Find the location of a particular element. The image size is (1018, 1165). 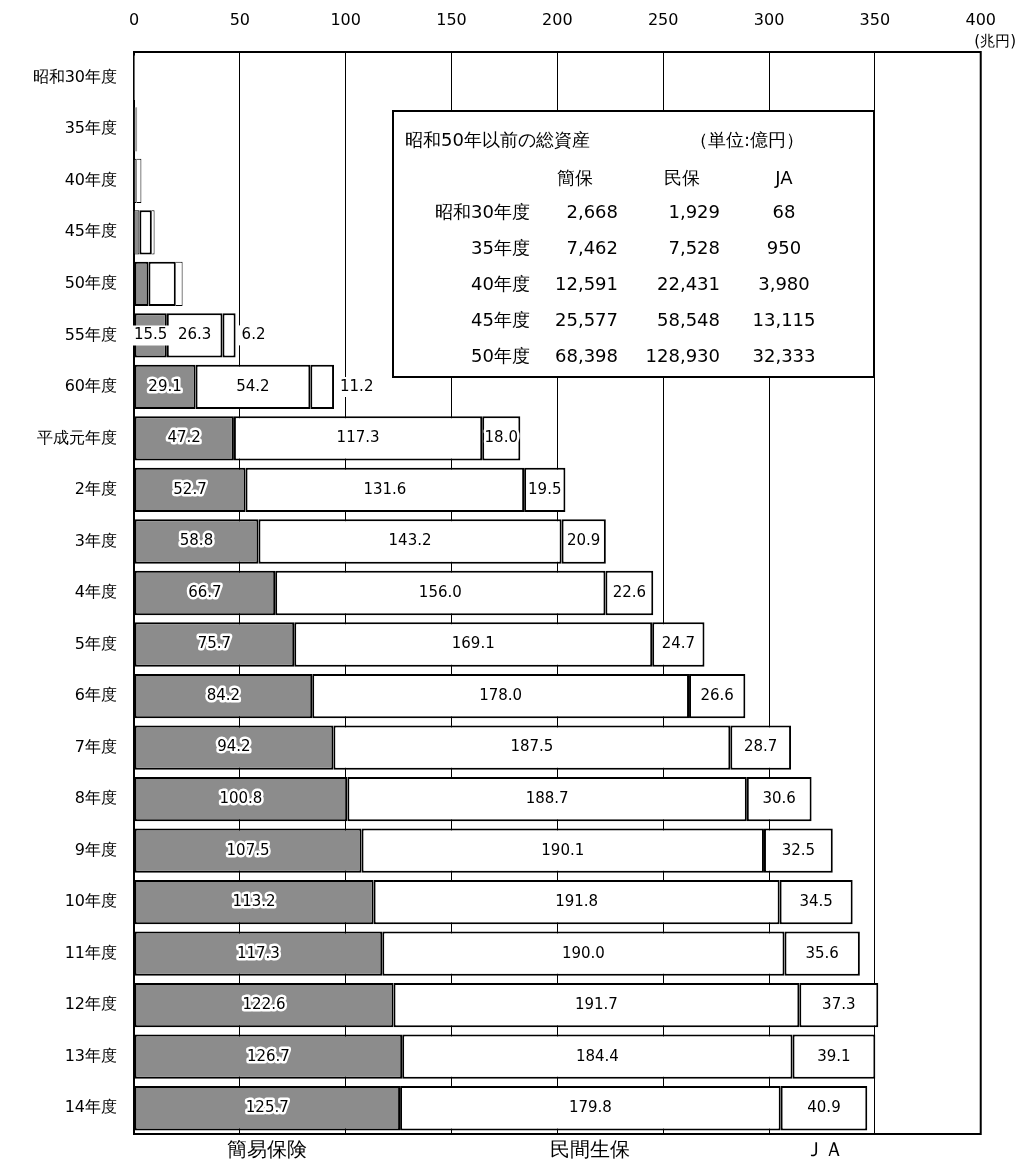

annotation: 22,431 is located at coordinates (688, 283).